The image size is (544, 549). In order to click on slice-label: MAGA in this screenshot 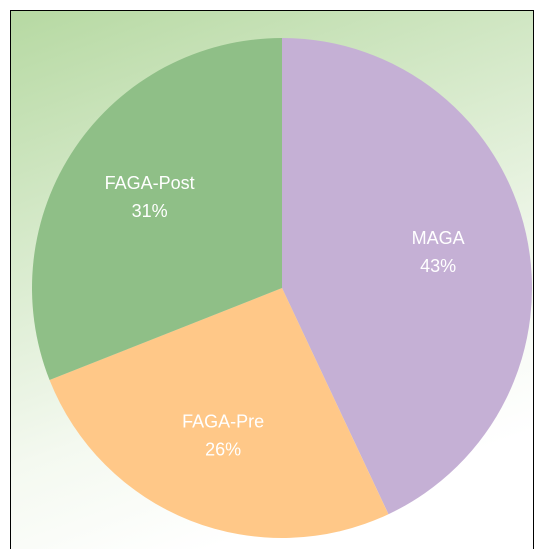, I will do `click(438, 238)`.